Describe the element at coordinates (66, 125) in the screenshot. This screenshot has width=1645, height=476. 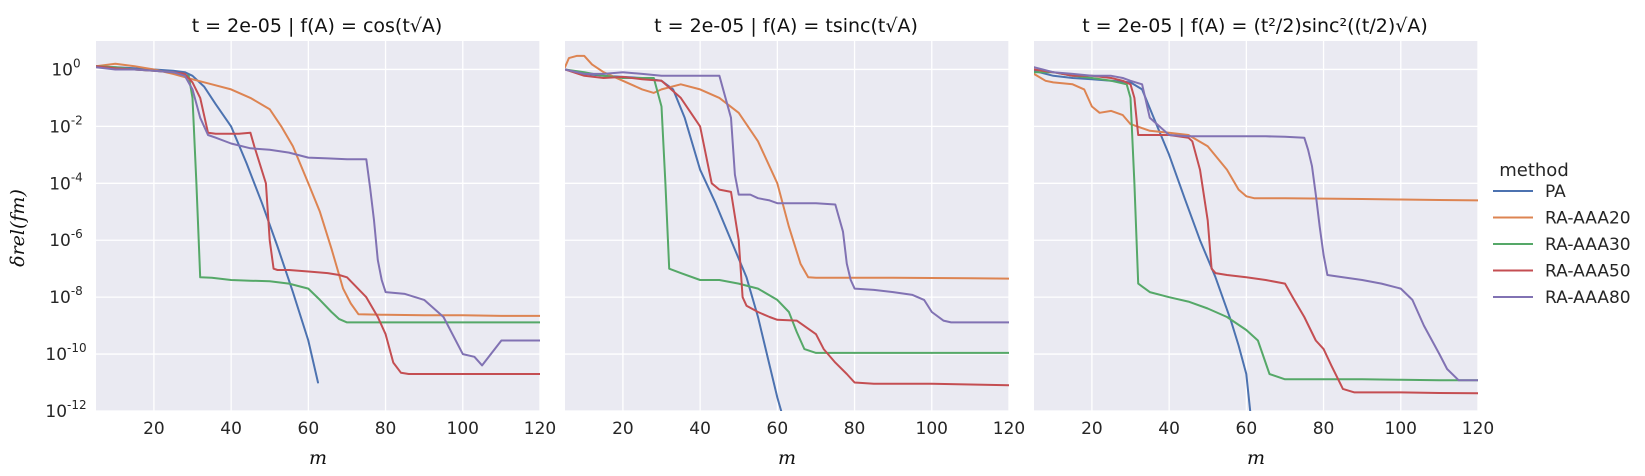
I see `y-tick-label: 10⁻²` at that location.